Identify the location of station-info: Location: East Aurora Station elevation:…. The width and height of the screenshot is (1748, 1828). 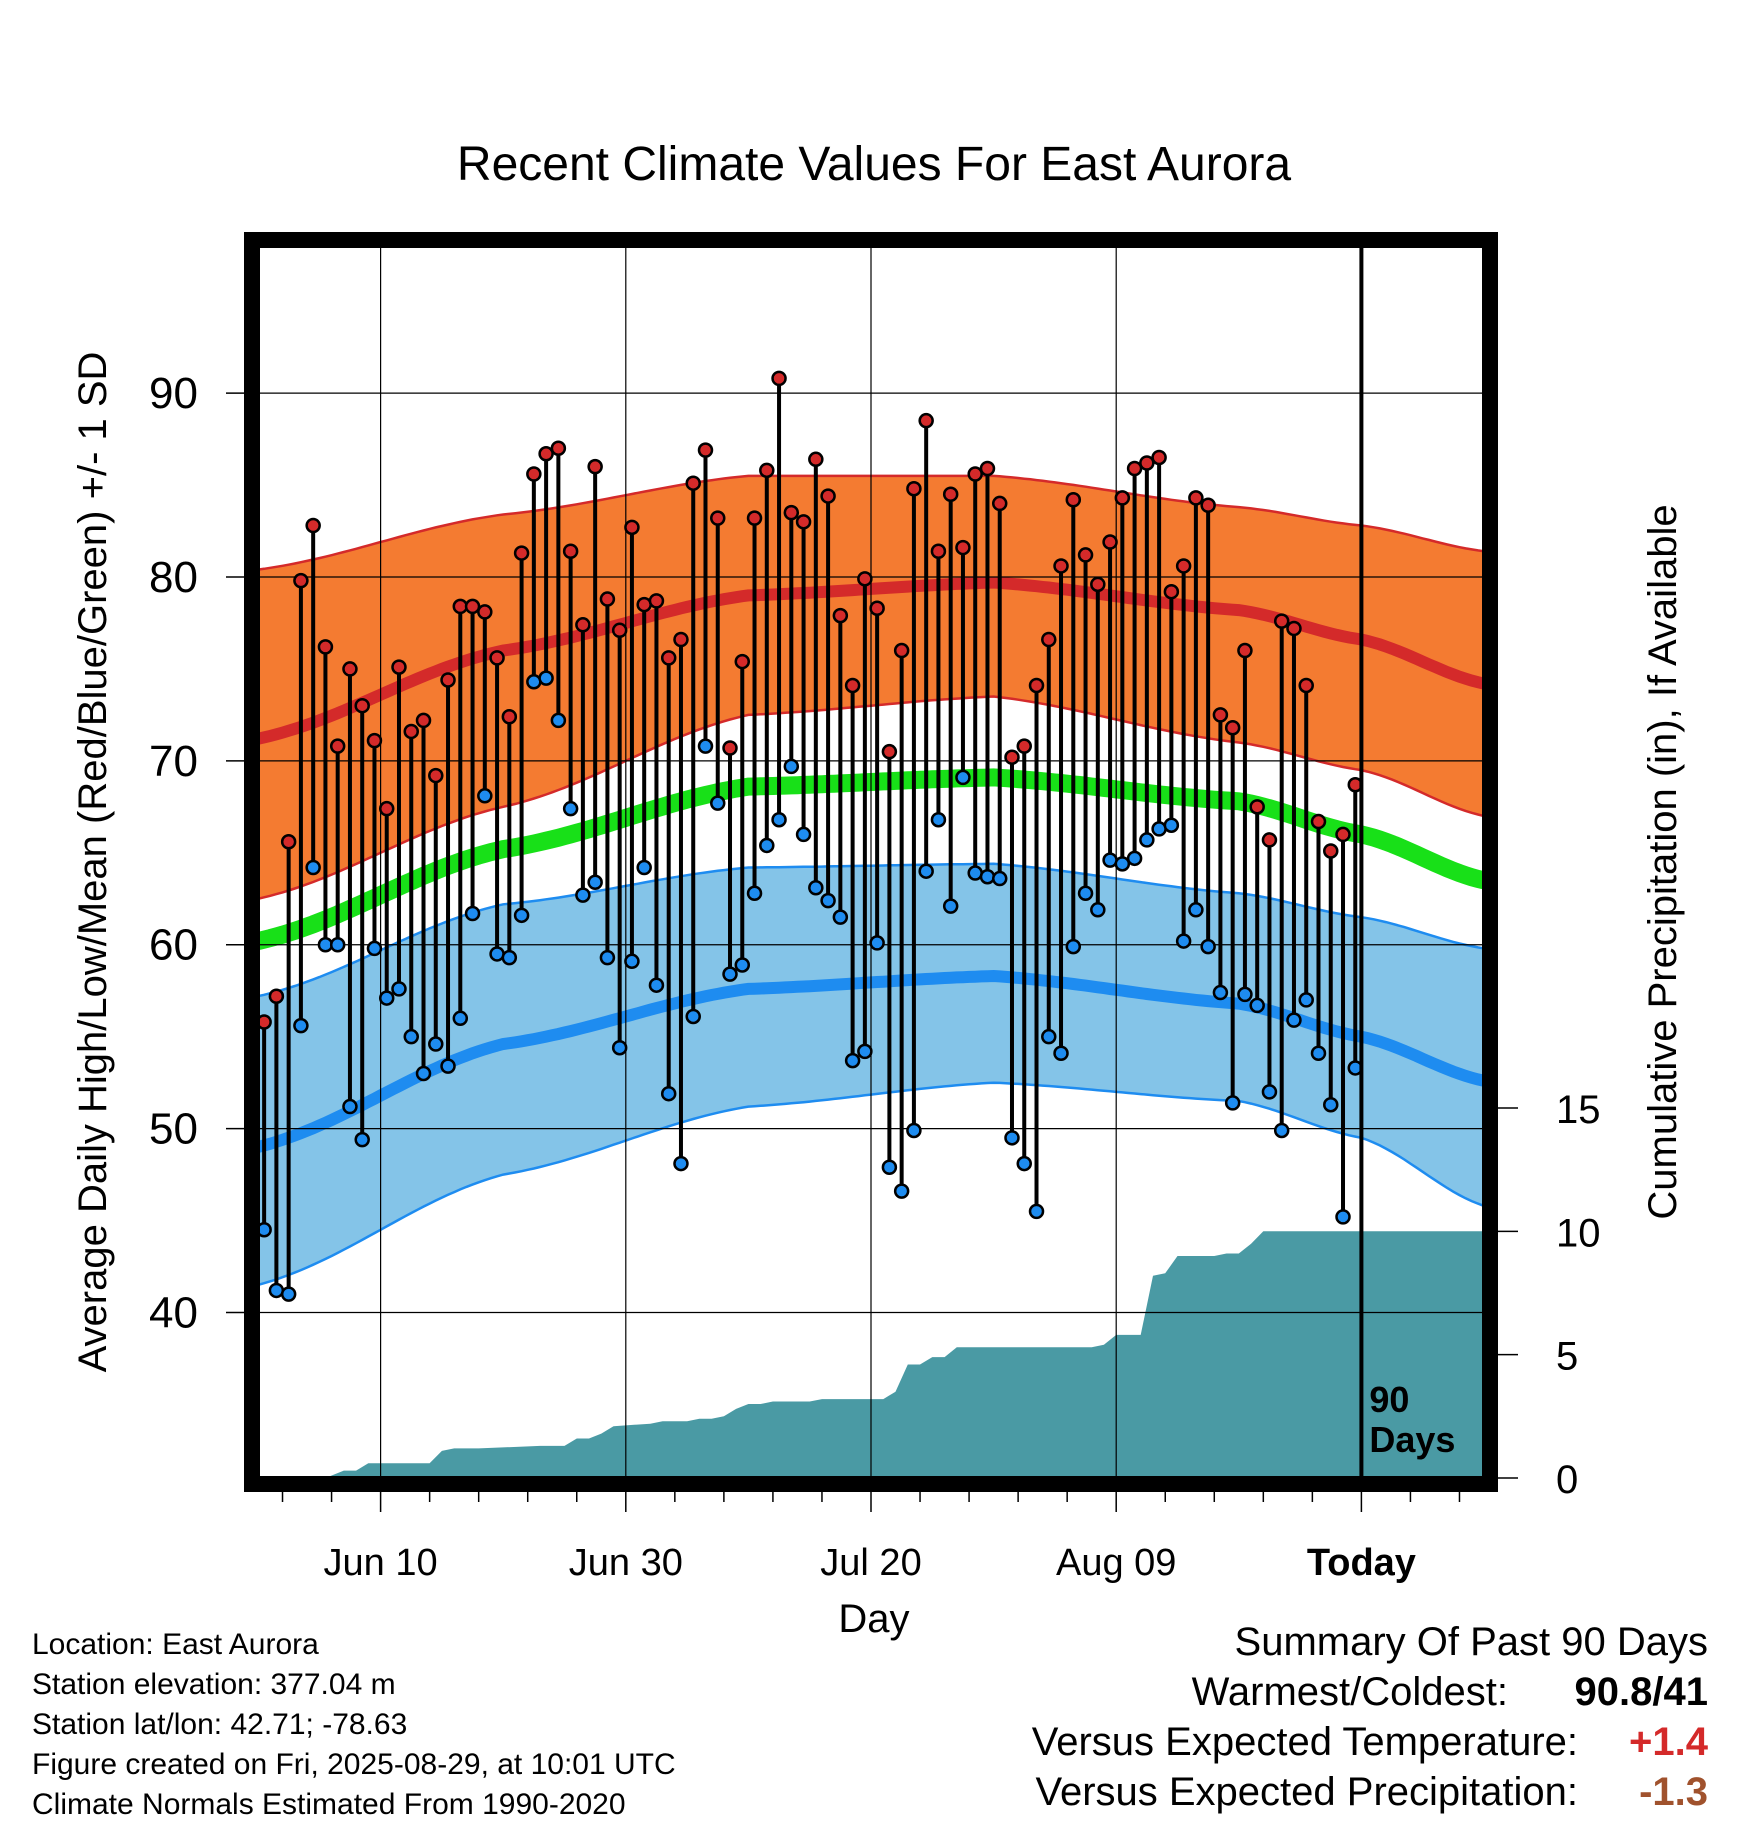
(354, 1725).